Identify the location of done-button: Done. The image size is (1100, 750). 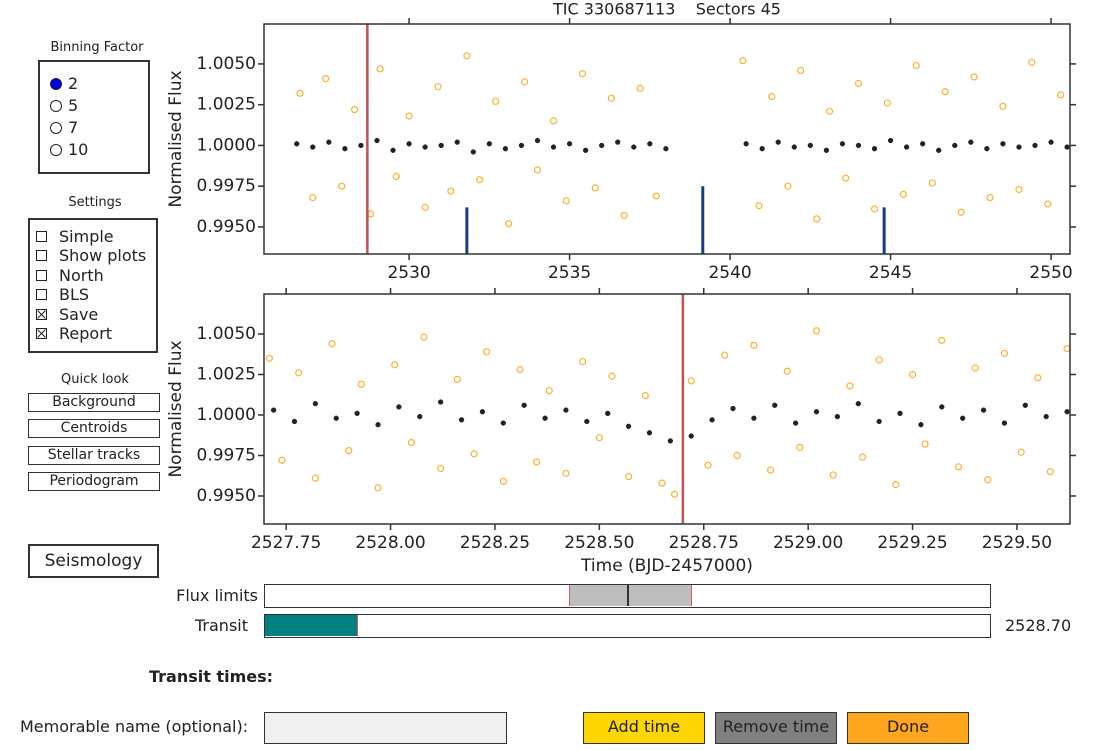
(908, 728).